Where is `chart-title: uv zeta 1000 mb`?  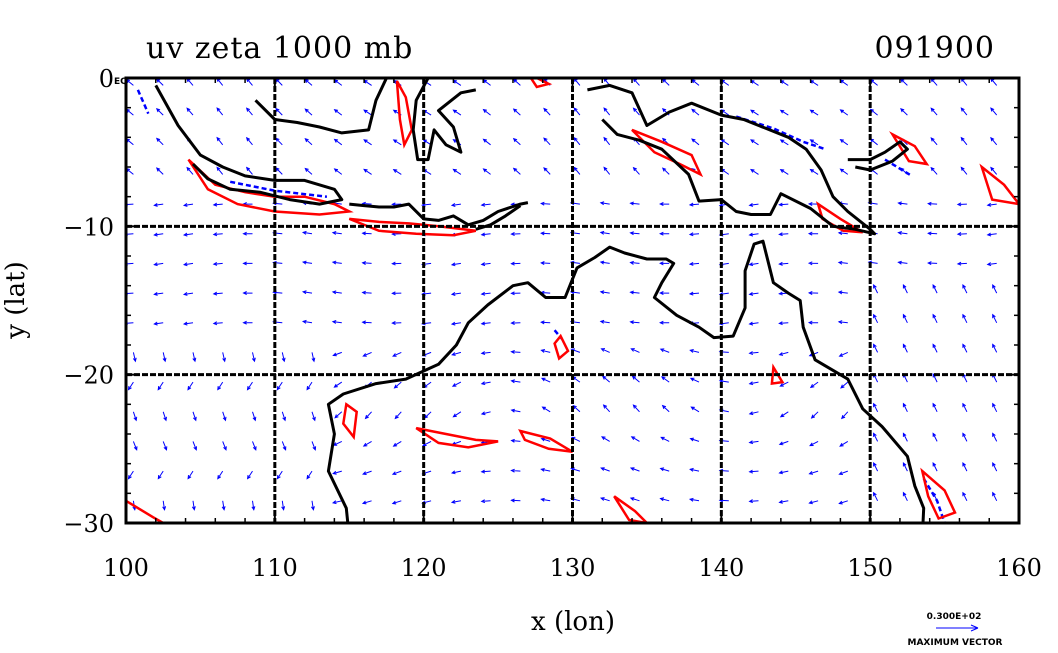
chart-title: uv zeta 1000 mb is located at coordinates (279, 48).